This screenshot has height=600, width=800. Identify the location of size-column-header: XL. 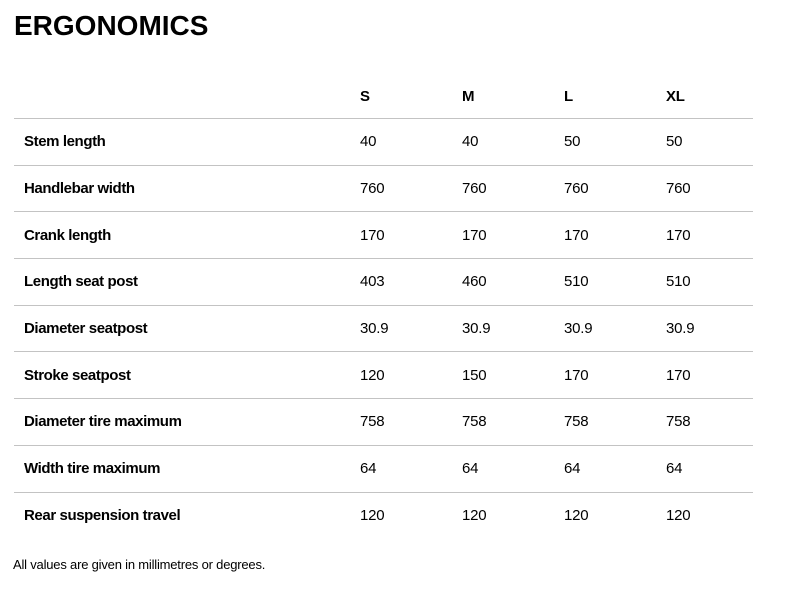
(675, 96).